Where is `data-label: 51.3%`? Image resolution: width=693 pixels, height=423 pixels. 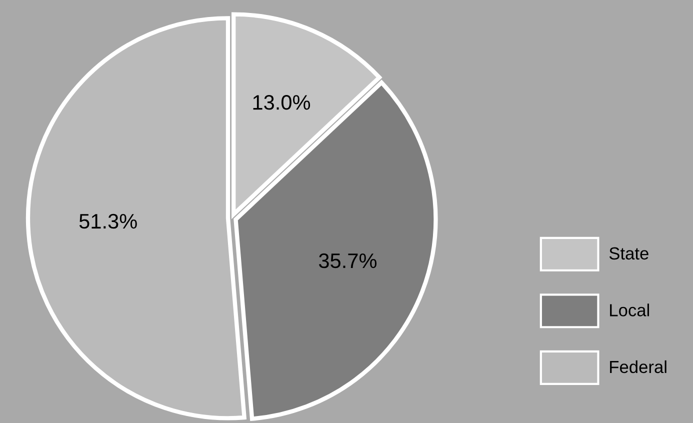
data-label: 51.3% is located at coordinates (108, 221).